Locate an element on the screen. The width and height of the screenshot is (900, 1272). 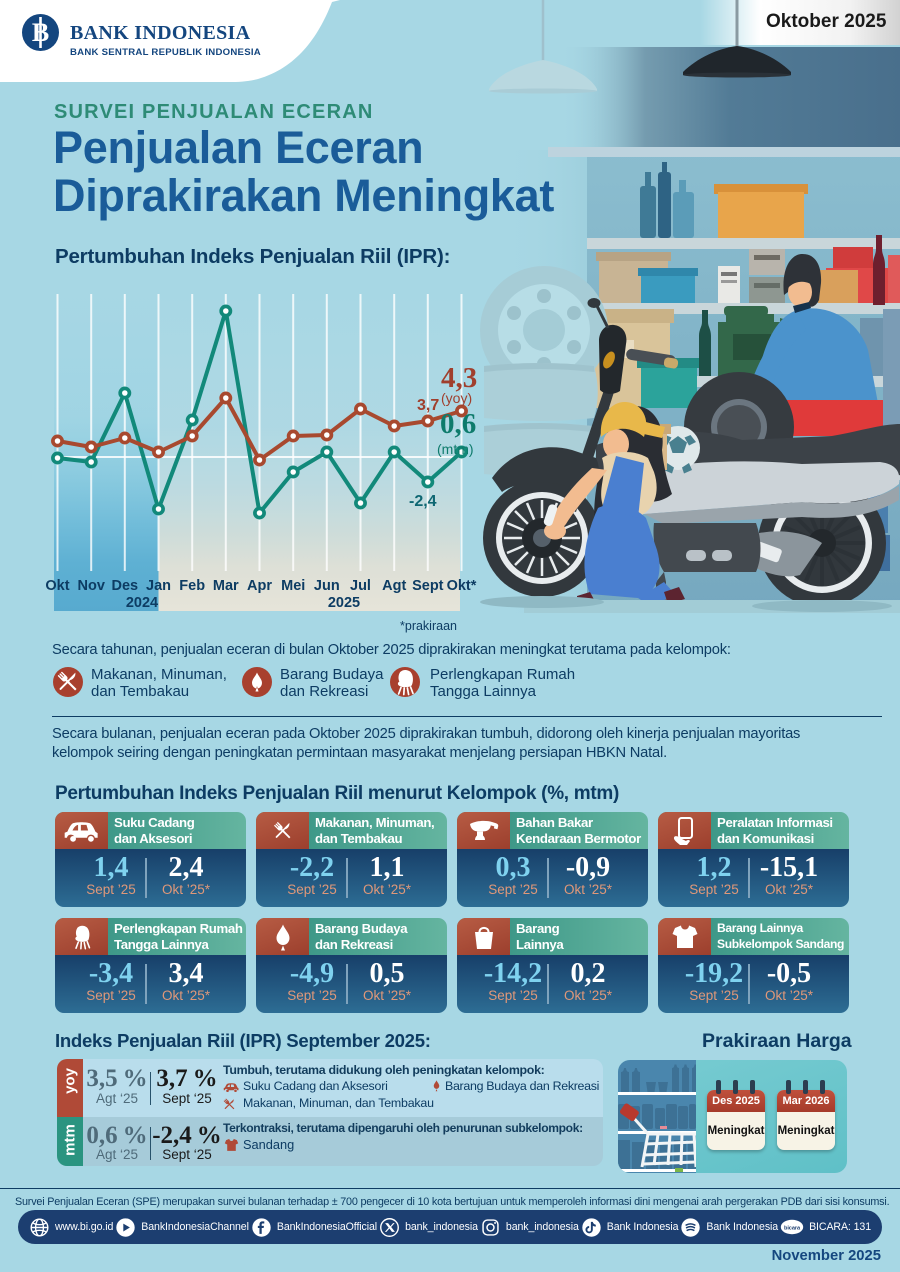
svg-text: Jun is located at coordinates (327, 586).